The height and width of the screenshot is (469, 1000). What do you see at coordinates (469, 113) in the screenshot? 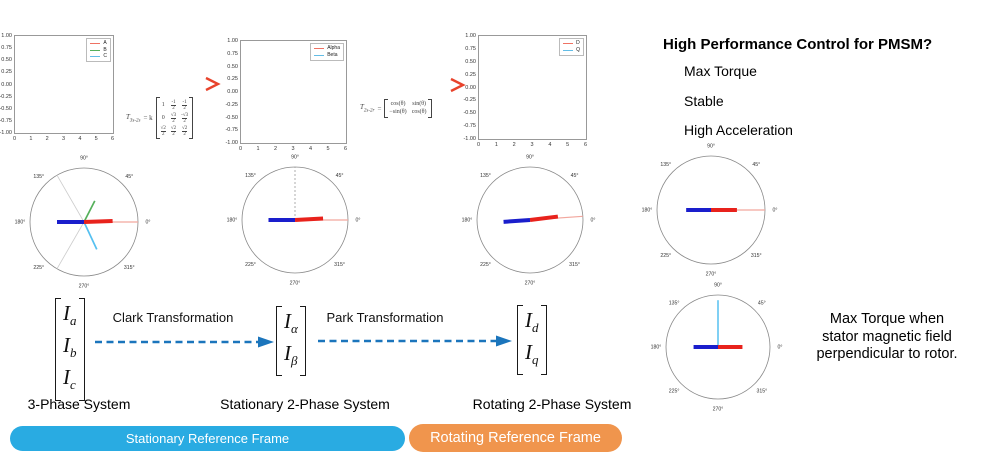
I see `y-axis-tick-label: -0.50` at bounding box center [469, 113].